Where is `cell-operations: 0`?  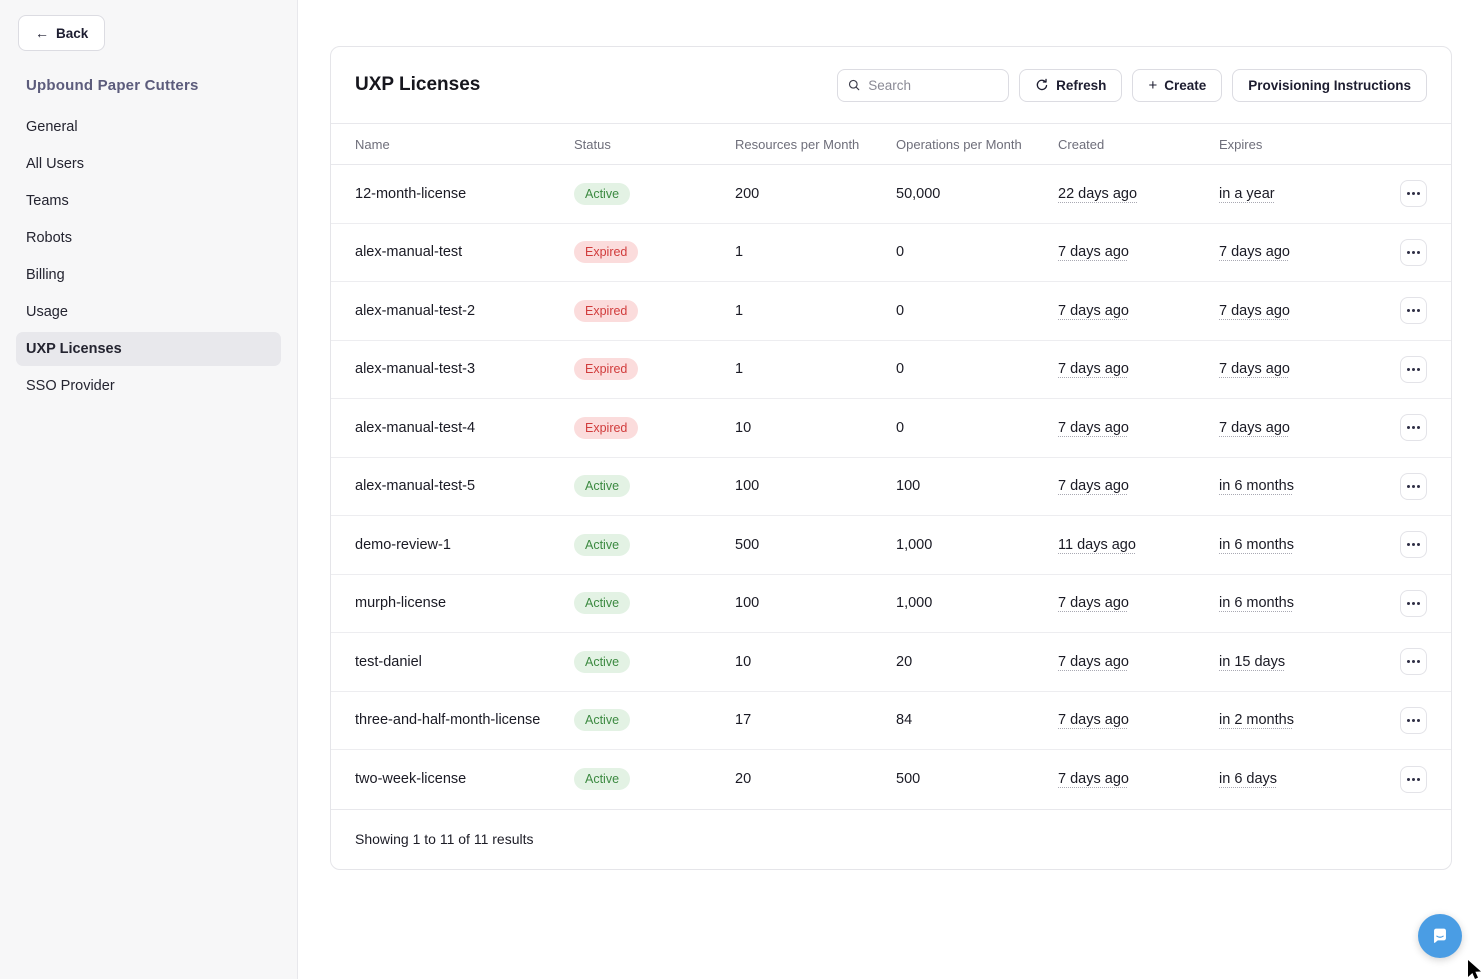
cell-operations: 0 is located at coordinates (900, 369).